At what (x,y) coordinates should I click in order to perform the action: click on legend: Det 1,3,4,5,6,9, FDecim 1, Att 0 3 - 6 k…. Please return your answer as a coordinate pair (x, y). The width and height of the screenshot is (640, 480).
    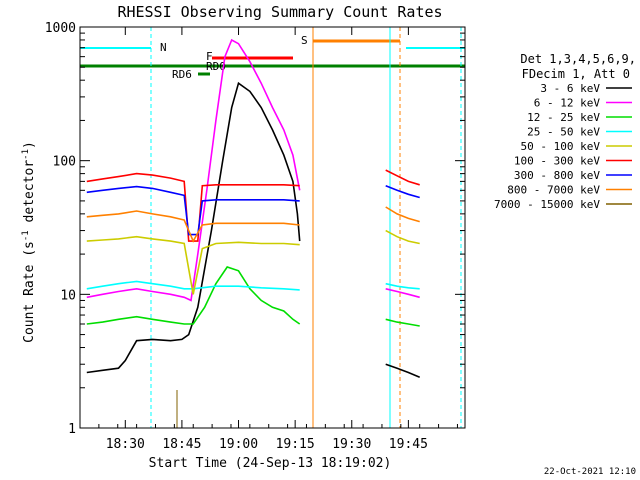
    Looking at the image, I should click on (565, 131).